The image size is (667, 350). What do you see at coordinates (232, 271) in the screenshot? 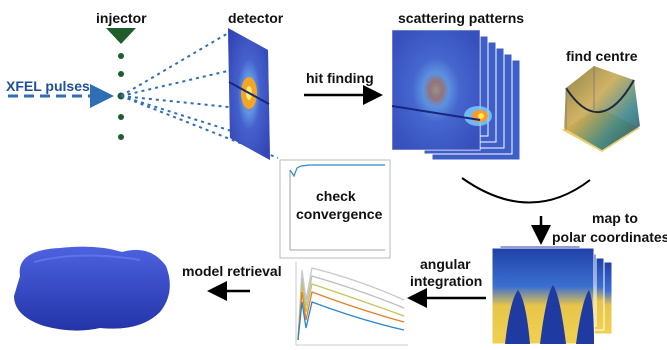
I see `model-retrieval-label: model retrieval` at bounding box center [232, 271].